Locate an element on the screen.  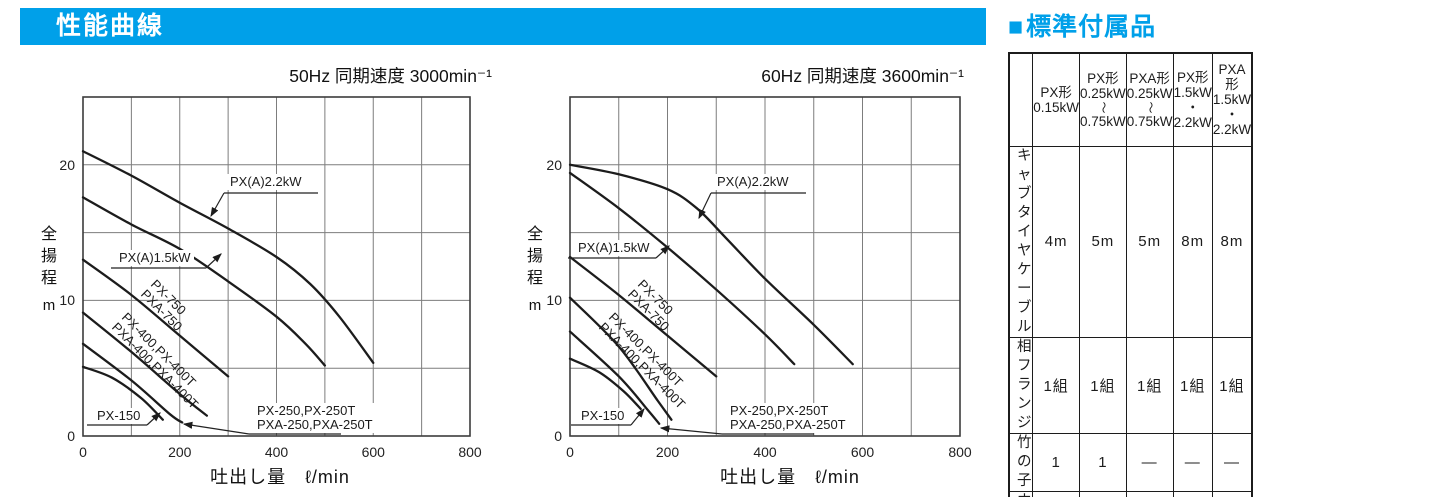
row-label: 相フランジ is located at coordinates (1021, 385).